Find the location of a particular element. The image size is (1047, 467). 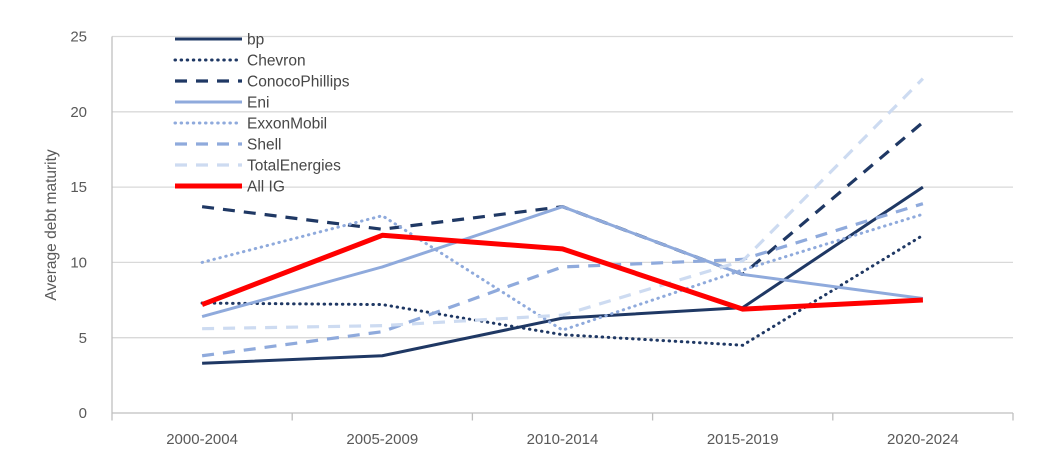

legend-item-bp: bp is located at coordinates (219, 40).